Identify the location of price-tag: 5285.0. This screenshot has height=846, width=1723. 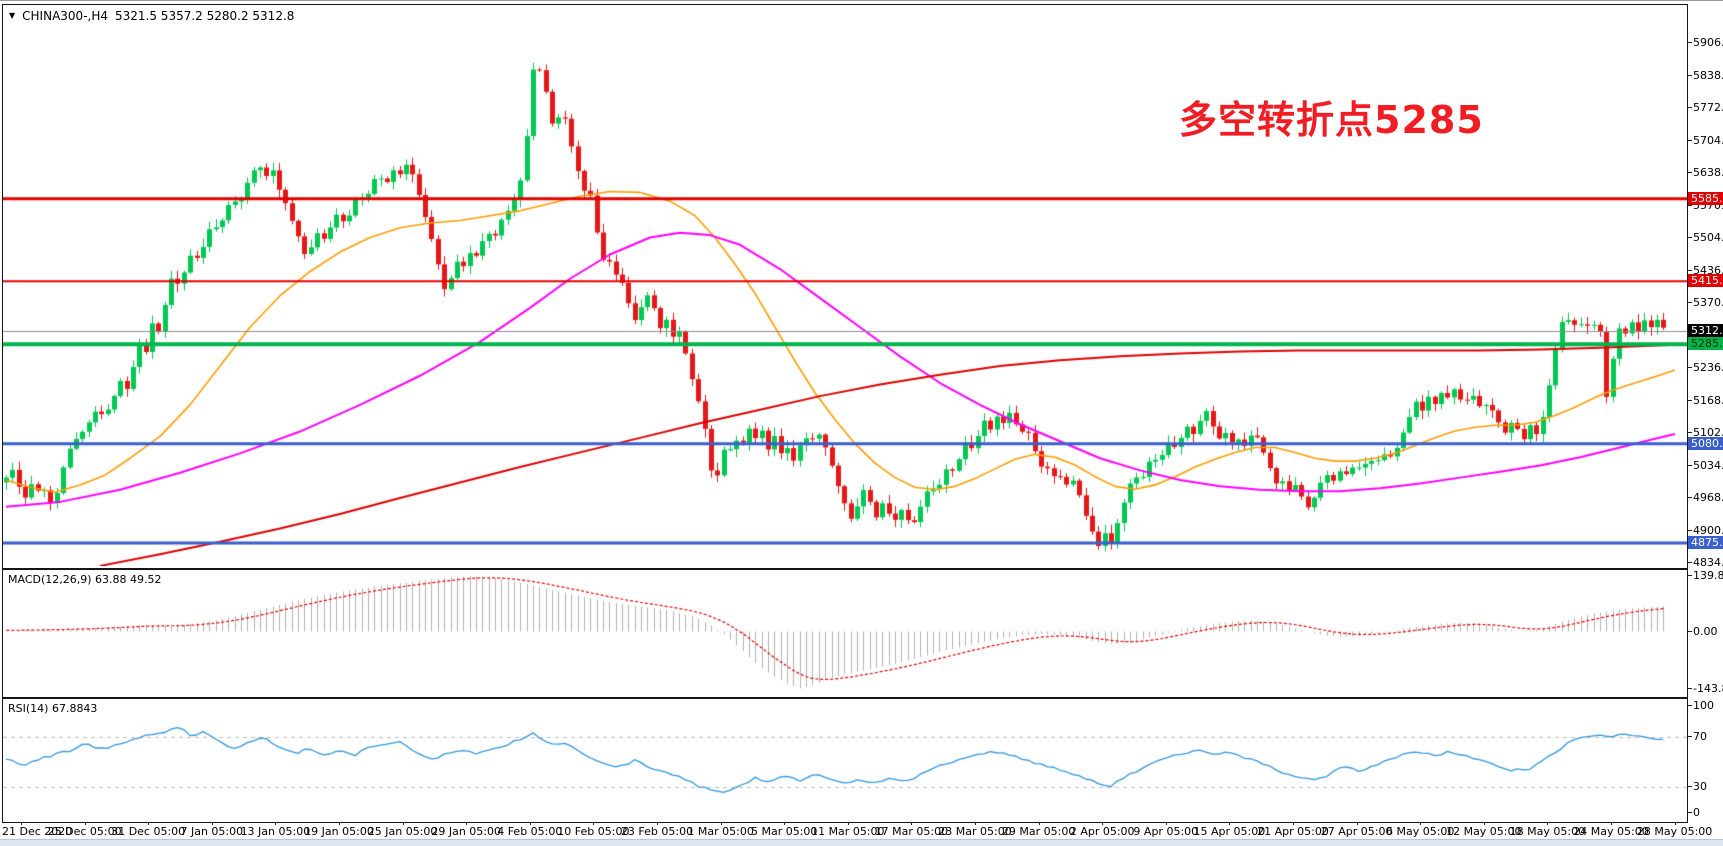
(1705, 344).